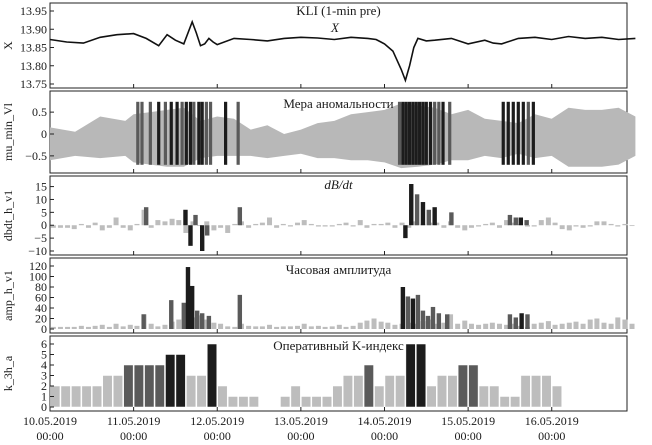  I want to click on panel-4-ytick-label: 1, so click(44, 397).